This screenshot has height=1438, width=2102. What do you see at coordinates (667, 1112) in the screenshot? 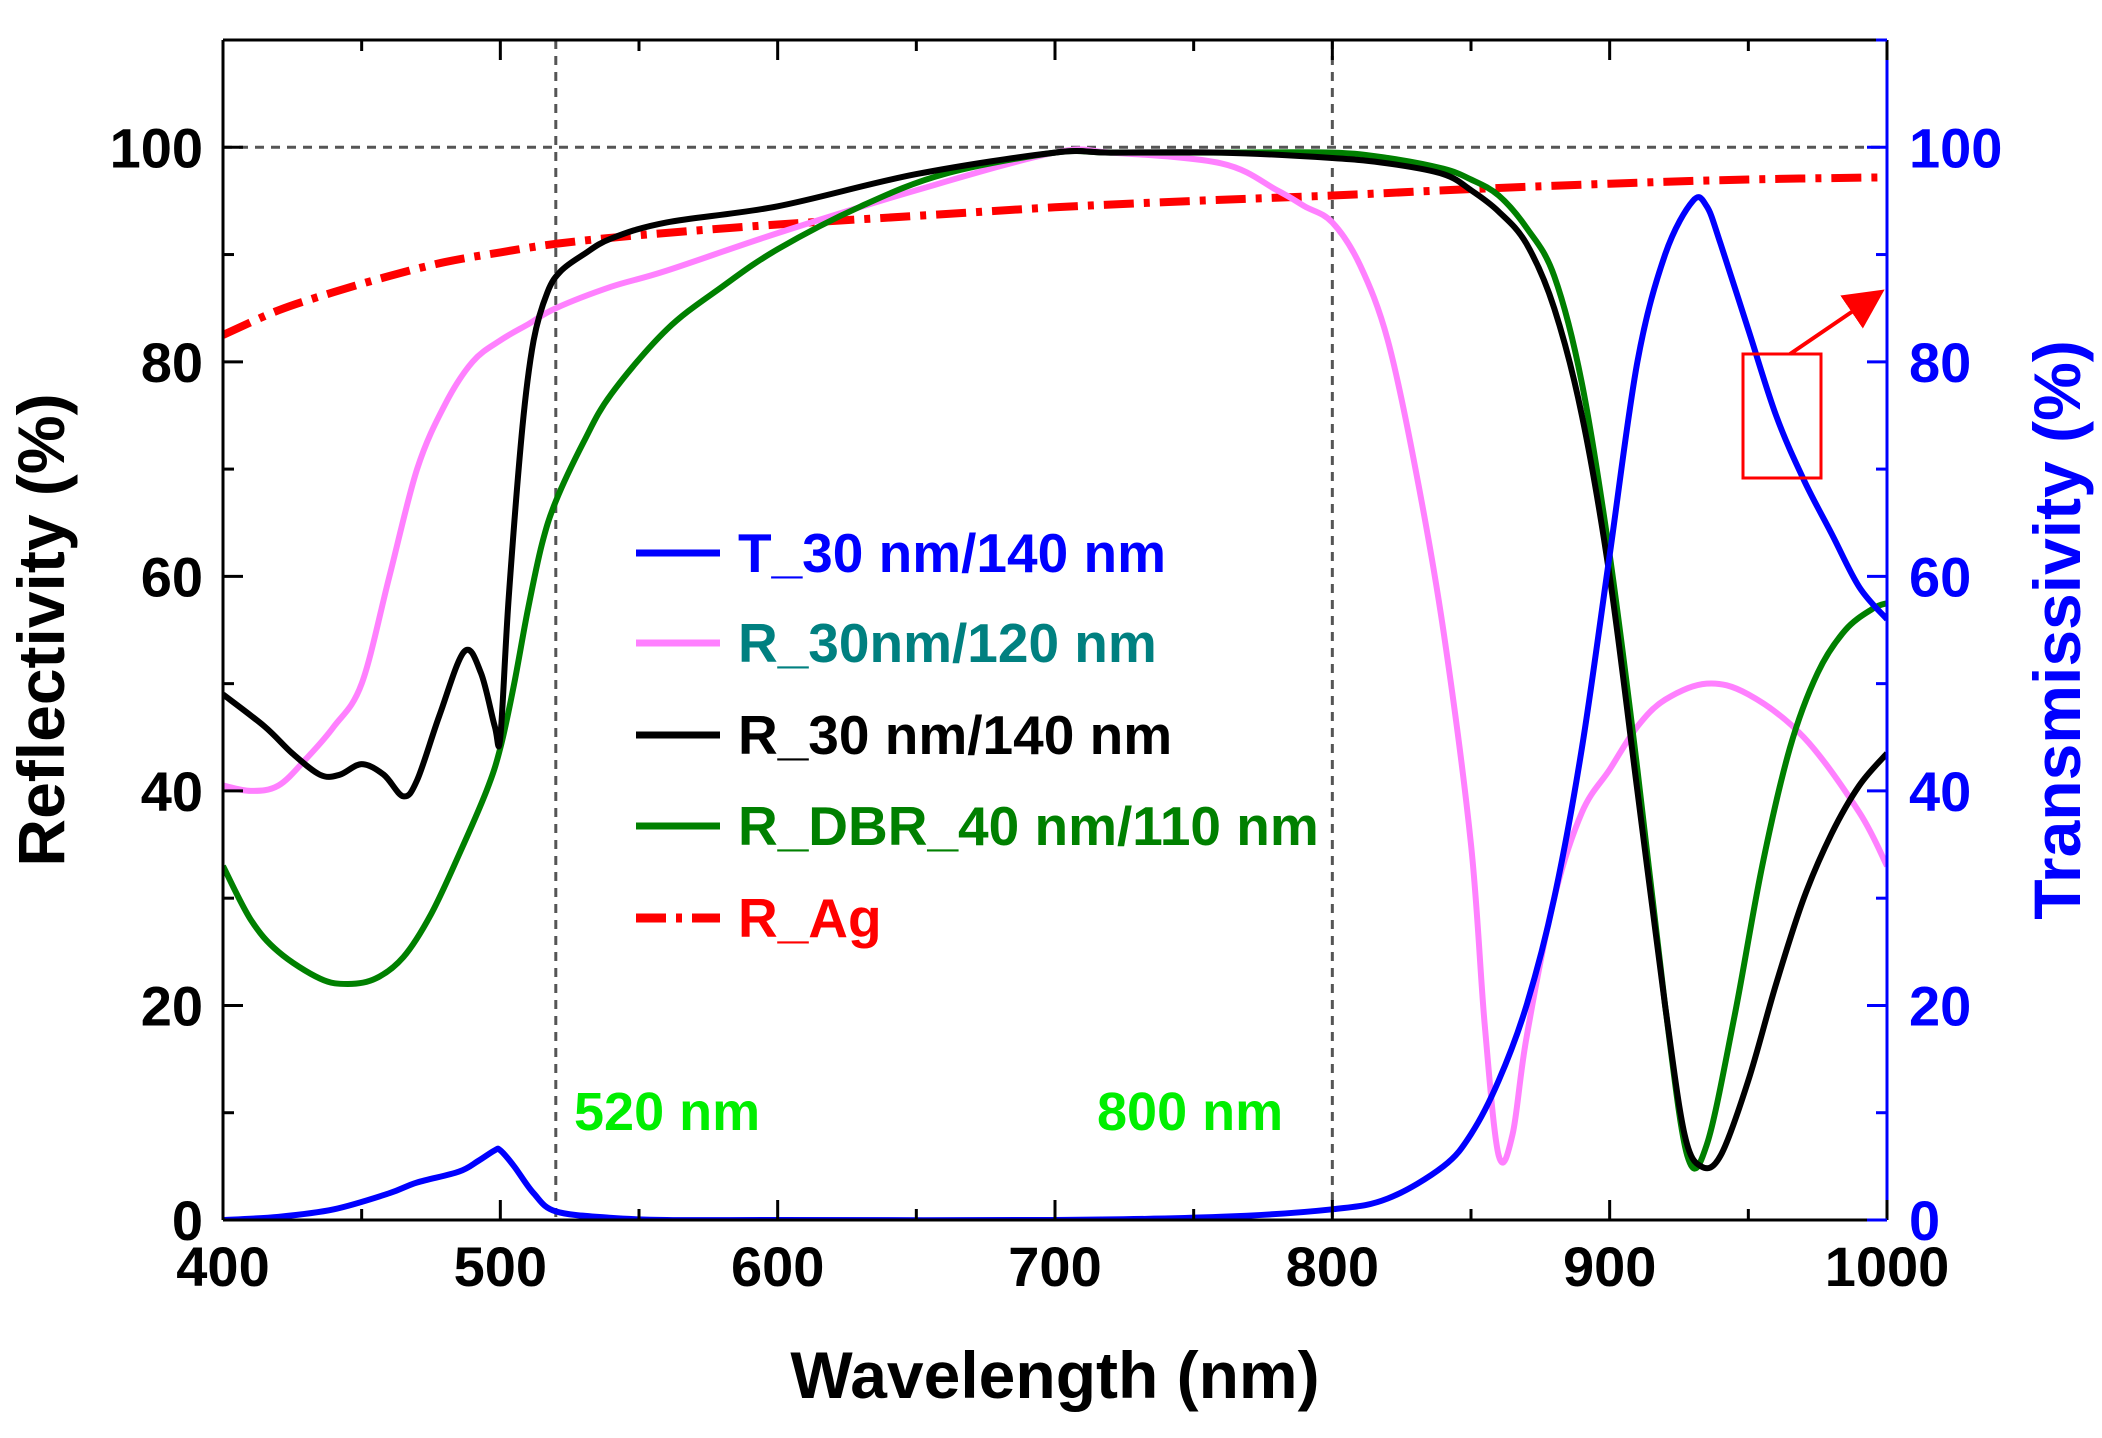
I see `annotation-520nm: 520 nm` at bounding box center [667, 1112].